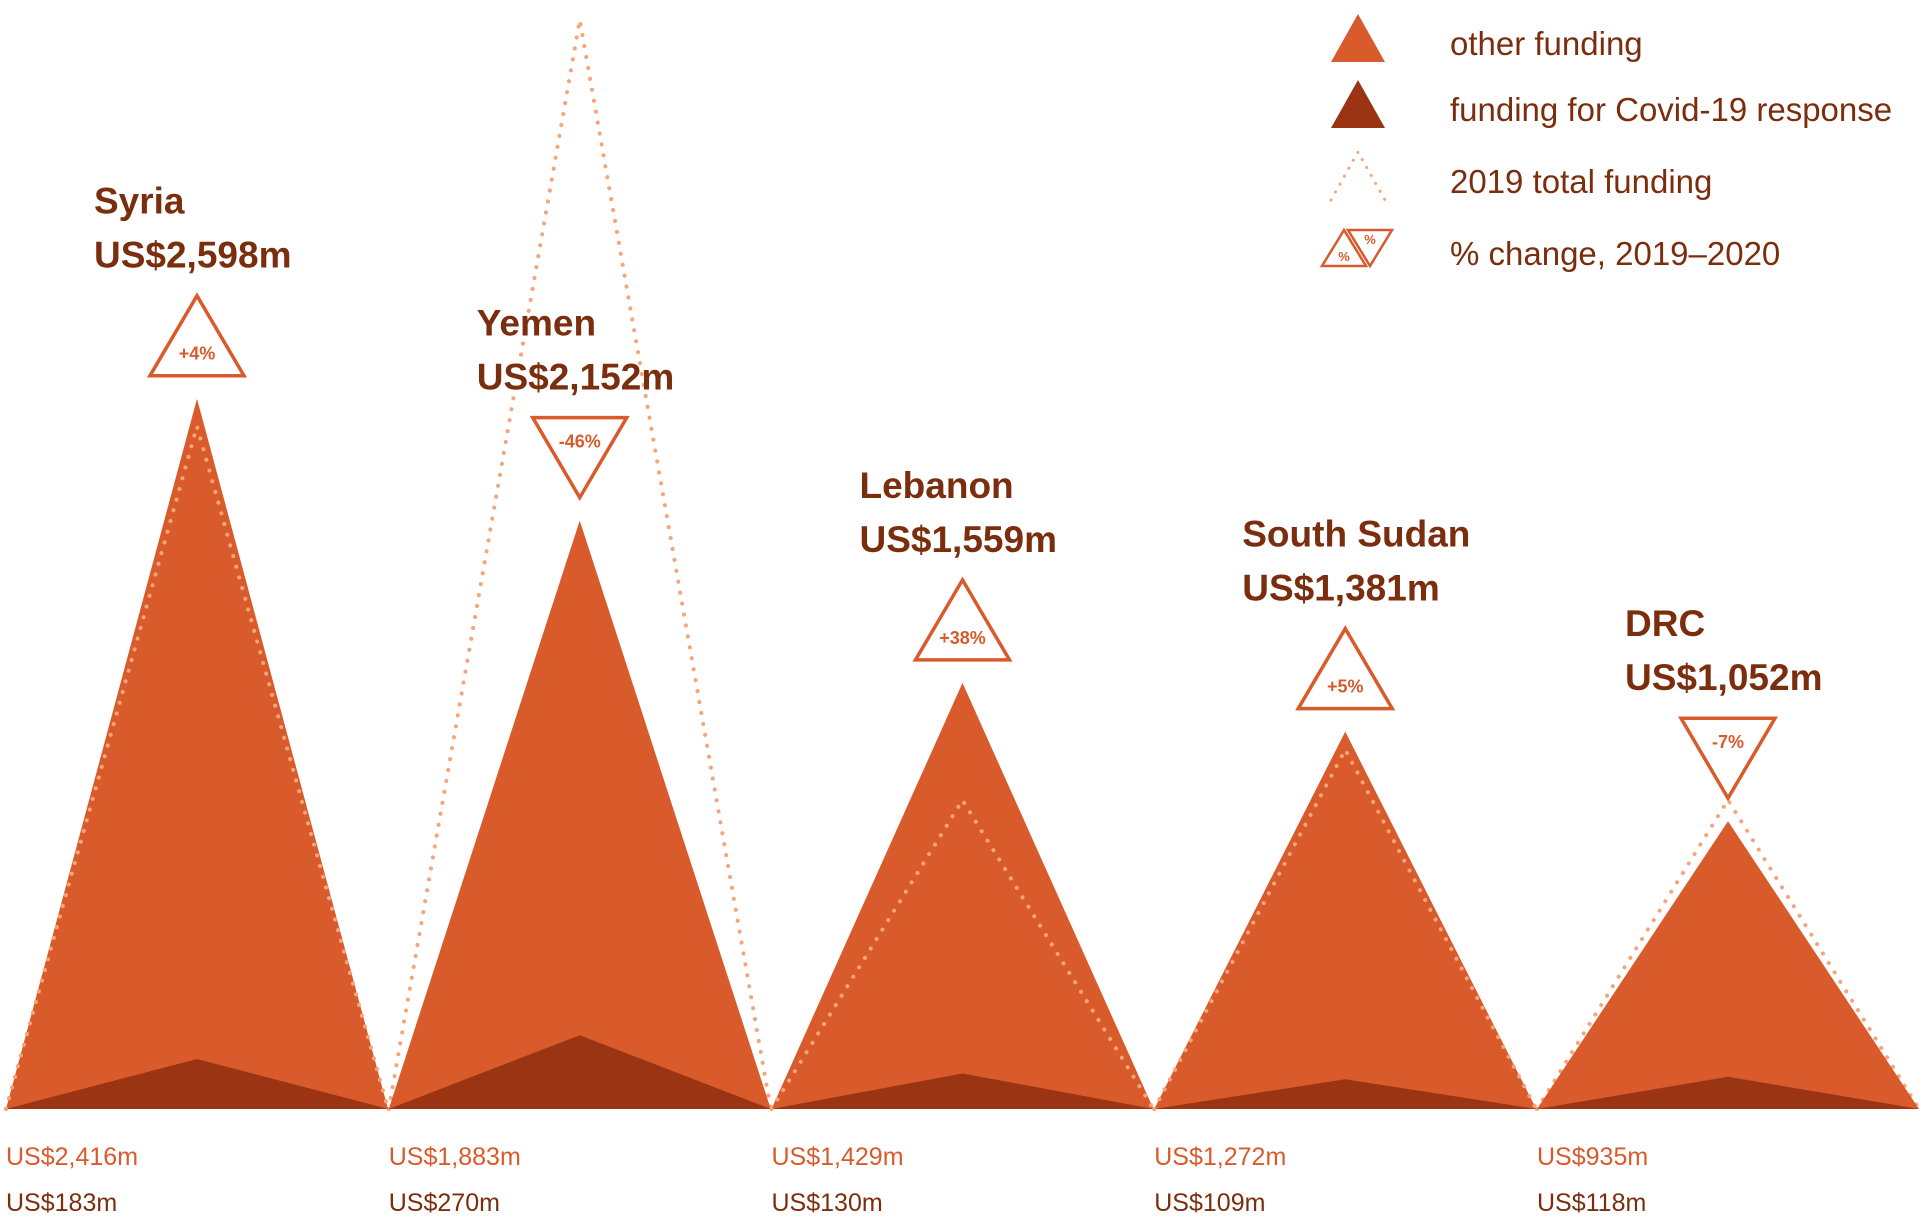 Image resolution: width=1920 pixels, height=1220 pixels. I want to click on legend-change-down-pct: %, so click(1370, 239).